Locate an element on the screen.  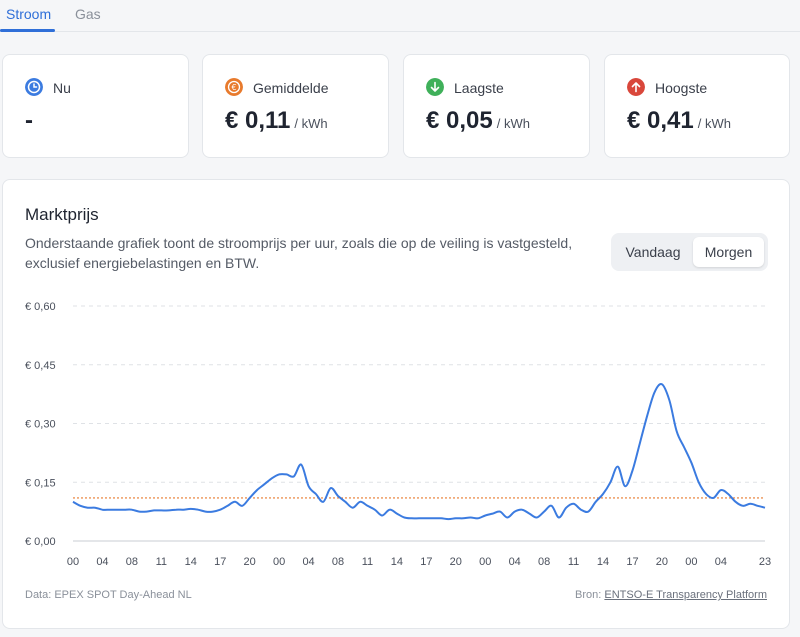
card-value: € 0,11/ kWh is located at coordinates (276, 120).